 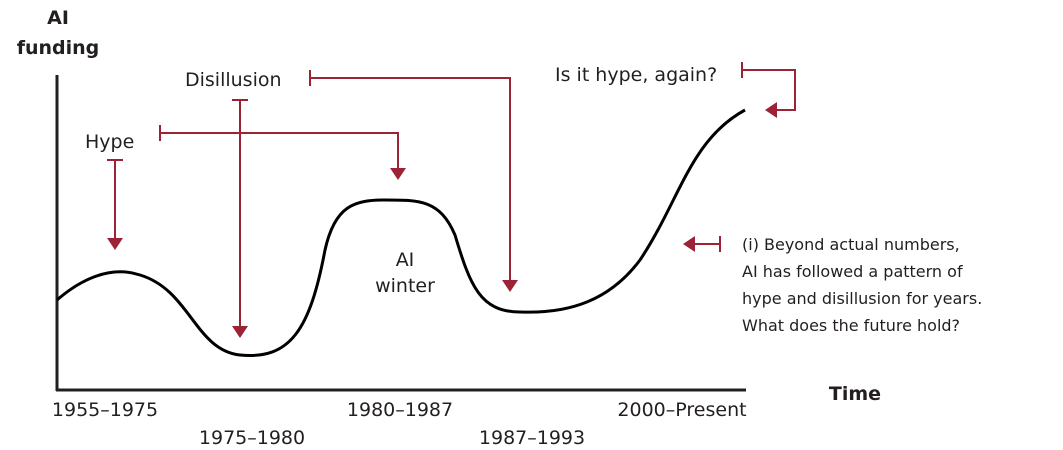 I want to click on hype-label: Hype, so click(x=109, y=142).